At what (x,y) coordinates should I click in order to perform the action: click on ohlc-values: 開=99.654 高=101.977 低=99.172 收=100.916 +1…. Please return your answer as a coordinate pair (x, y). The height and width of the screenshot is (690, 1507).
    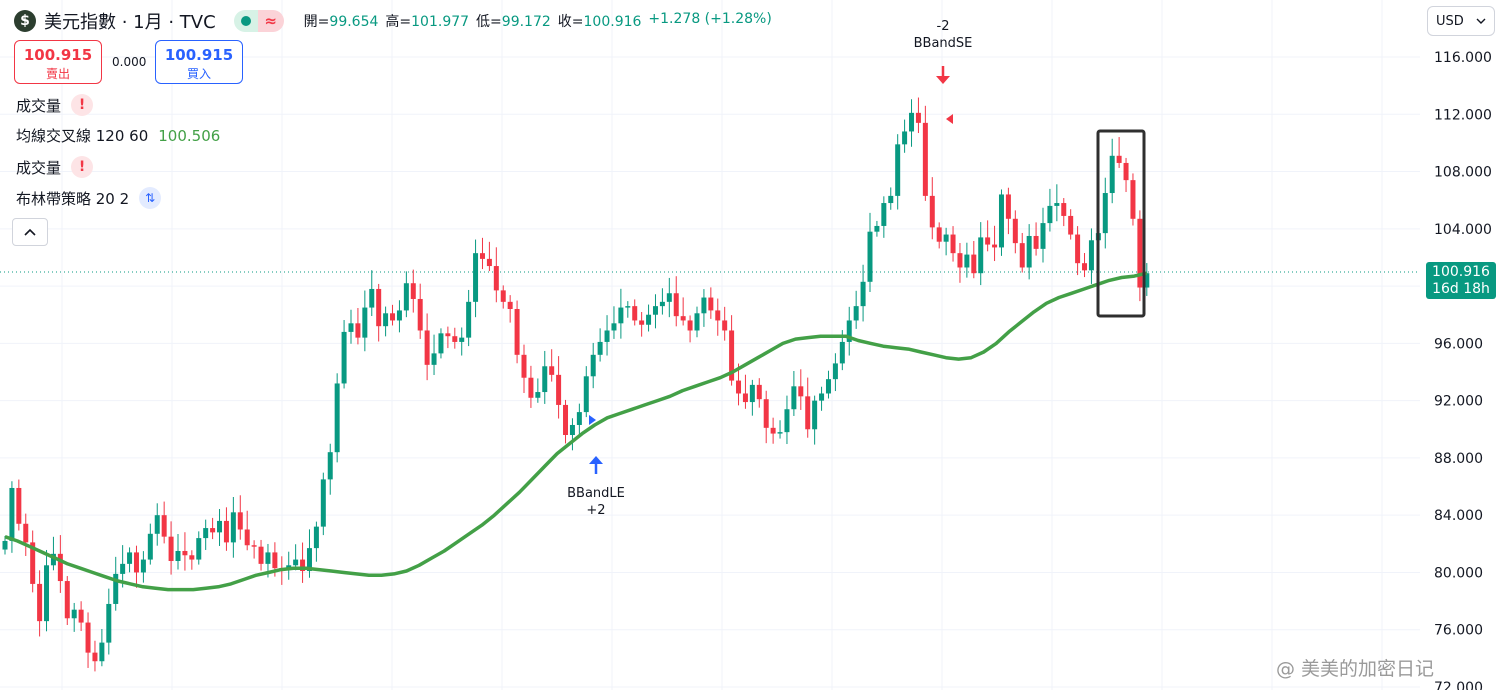
    Looking at the image, I should click on (537, 20).